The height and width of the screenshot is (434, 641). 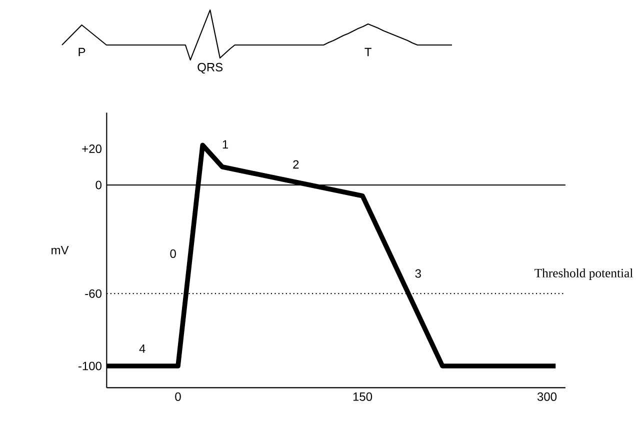 I want to click on text: QRS, so click(x=210, y=68).